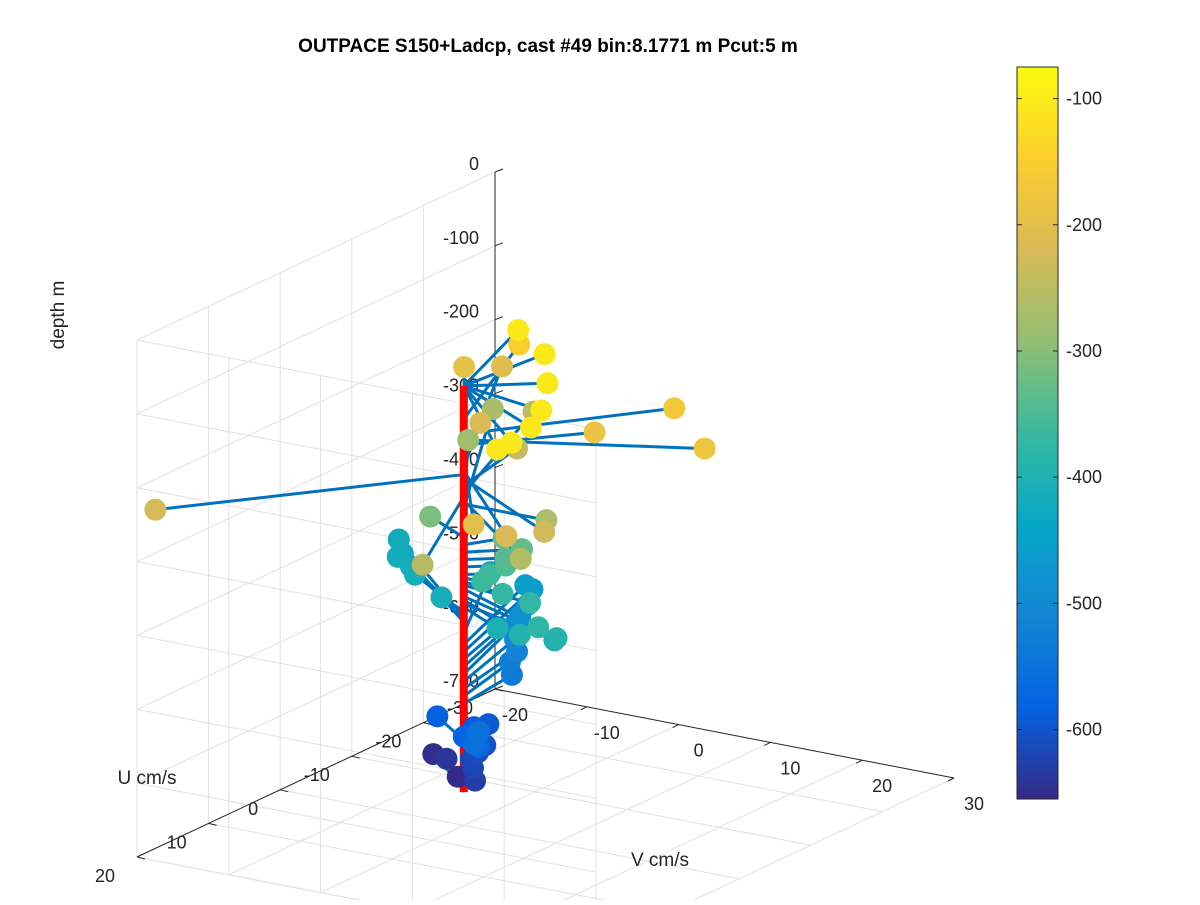 The height and width of the screenshot is (905, 1200). I want to click on colorbar-tick-label: -500, so click(1084, 603).